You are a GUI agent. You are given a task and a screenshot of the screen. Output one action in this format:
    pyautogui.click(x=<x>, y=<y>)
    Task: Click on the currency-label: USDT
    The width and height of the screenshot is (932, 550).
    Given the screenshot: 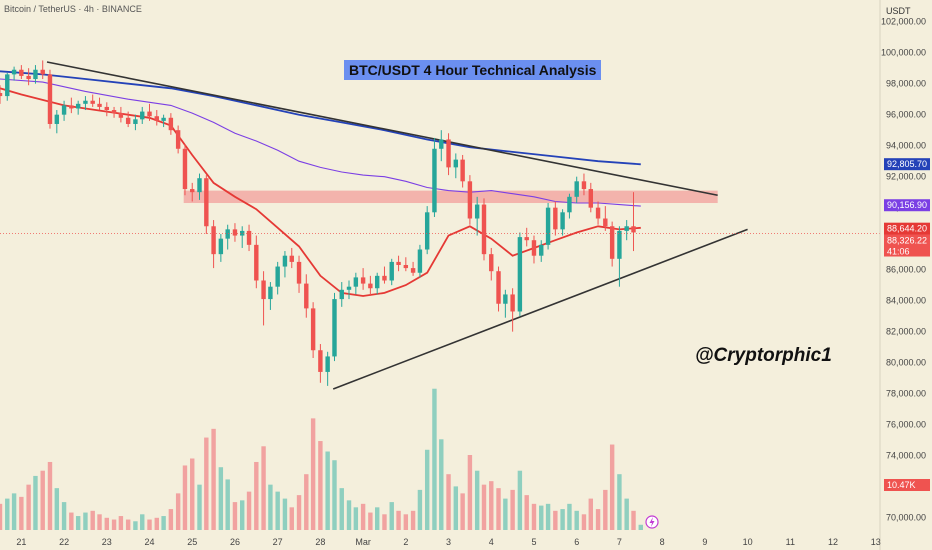 What is the action you would take?
    pyautogui.click(x=898, y=11)
    